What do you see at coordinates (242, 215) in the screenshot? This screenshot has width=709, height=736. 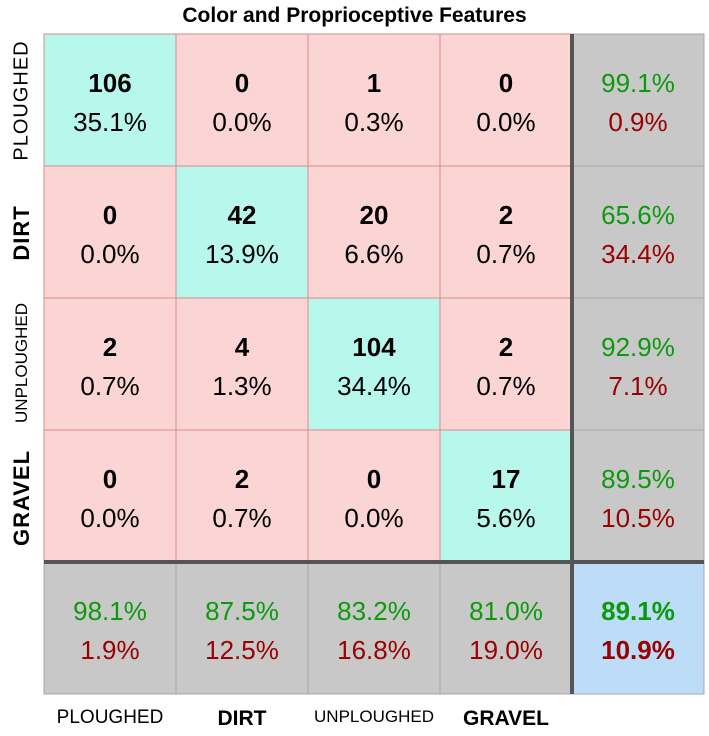 I see `cell-count: 42` at bounding box center [242, 215].